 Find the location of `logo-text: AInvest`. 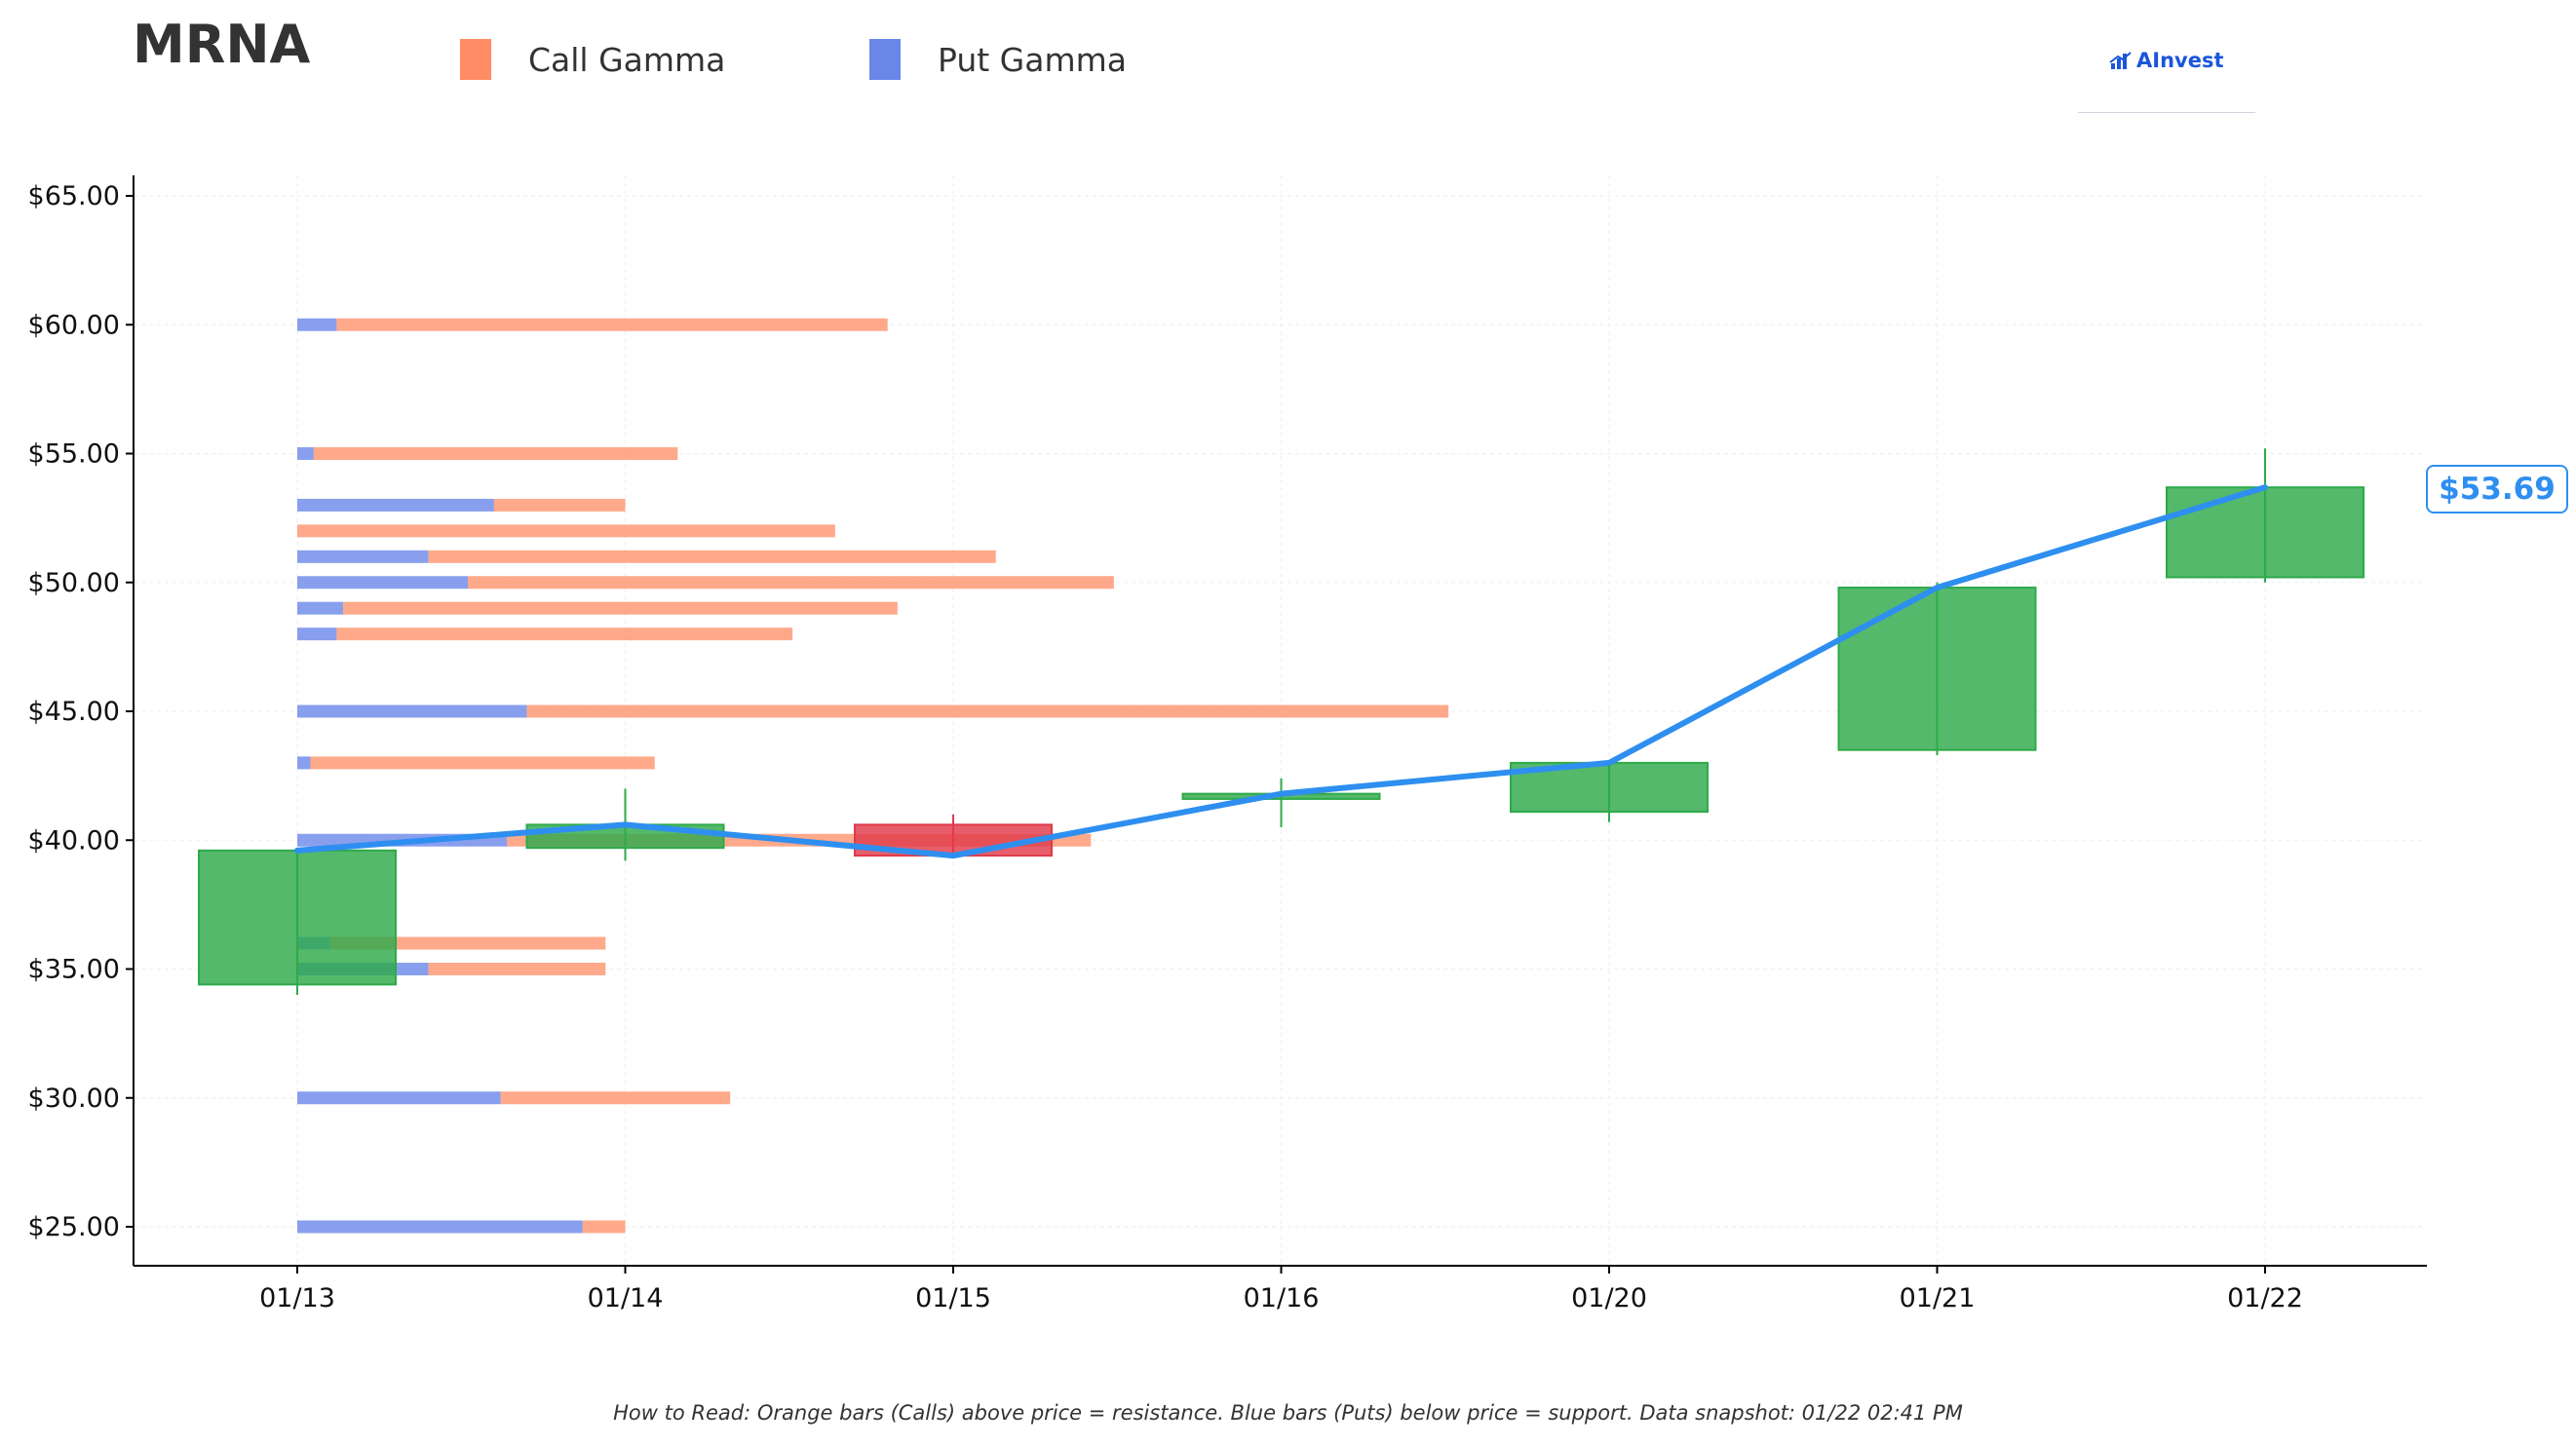

logo-text: AInvest is located at coordinates (2180, 60).